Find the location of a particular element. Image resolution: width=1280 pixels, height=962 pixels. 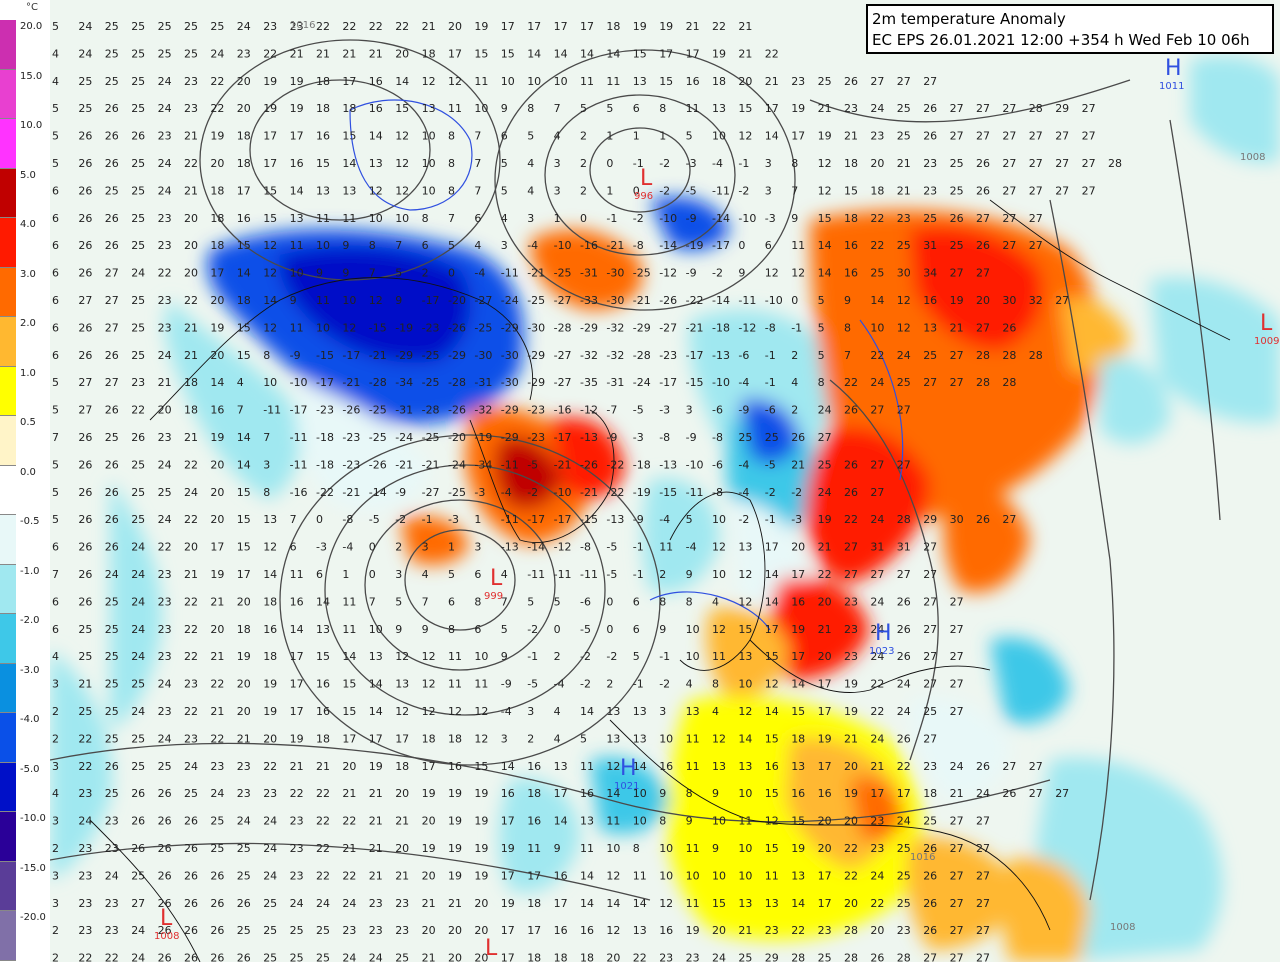

grid-value: -17 is located at coordinates (695, 355).